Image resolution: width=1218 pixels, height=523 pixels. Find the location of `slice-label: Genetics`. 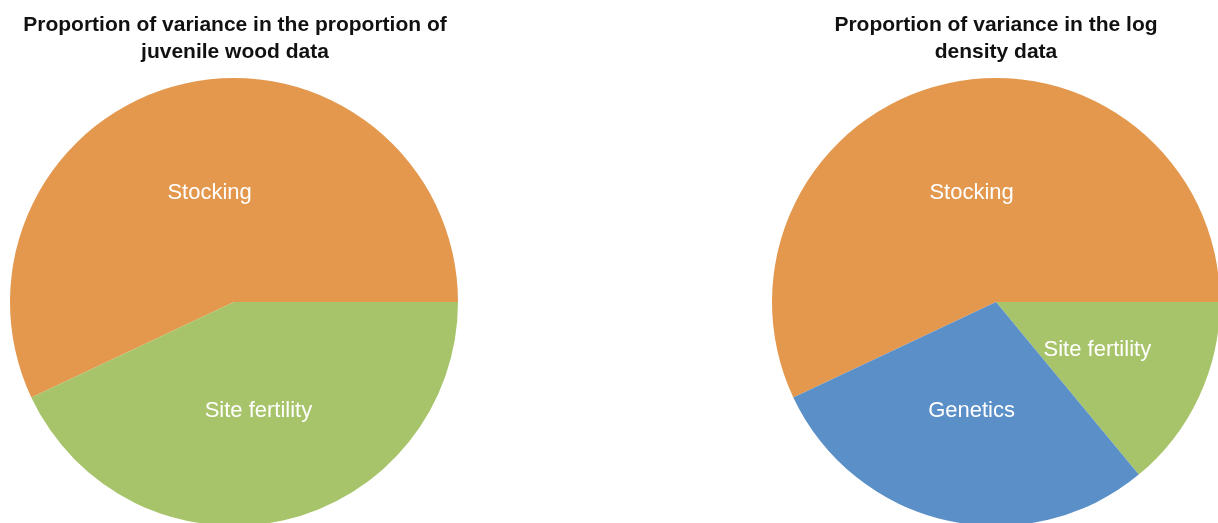

slice-label: Genetics is located at coordinates (971, 410).